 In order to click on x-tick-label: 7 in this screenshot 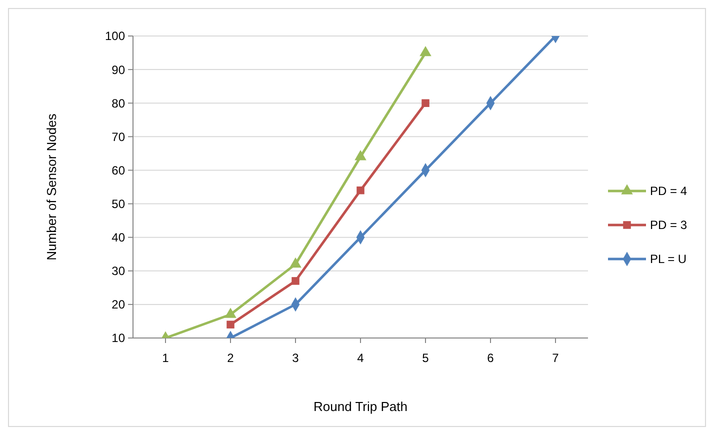, I will do `click(556, 358)`.